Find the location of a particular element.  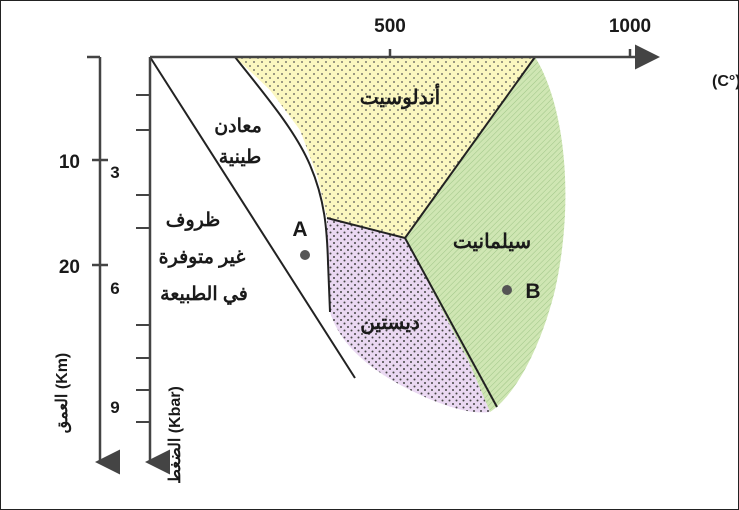

andalusite-zone is located at coordinates (385, 147).